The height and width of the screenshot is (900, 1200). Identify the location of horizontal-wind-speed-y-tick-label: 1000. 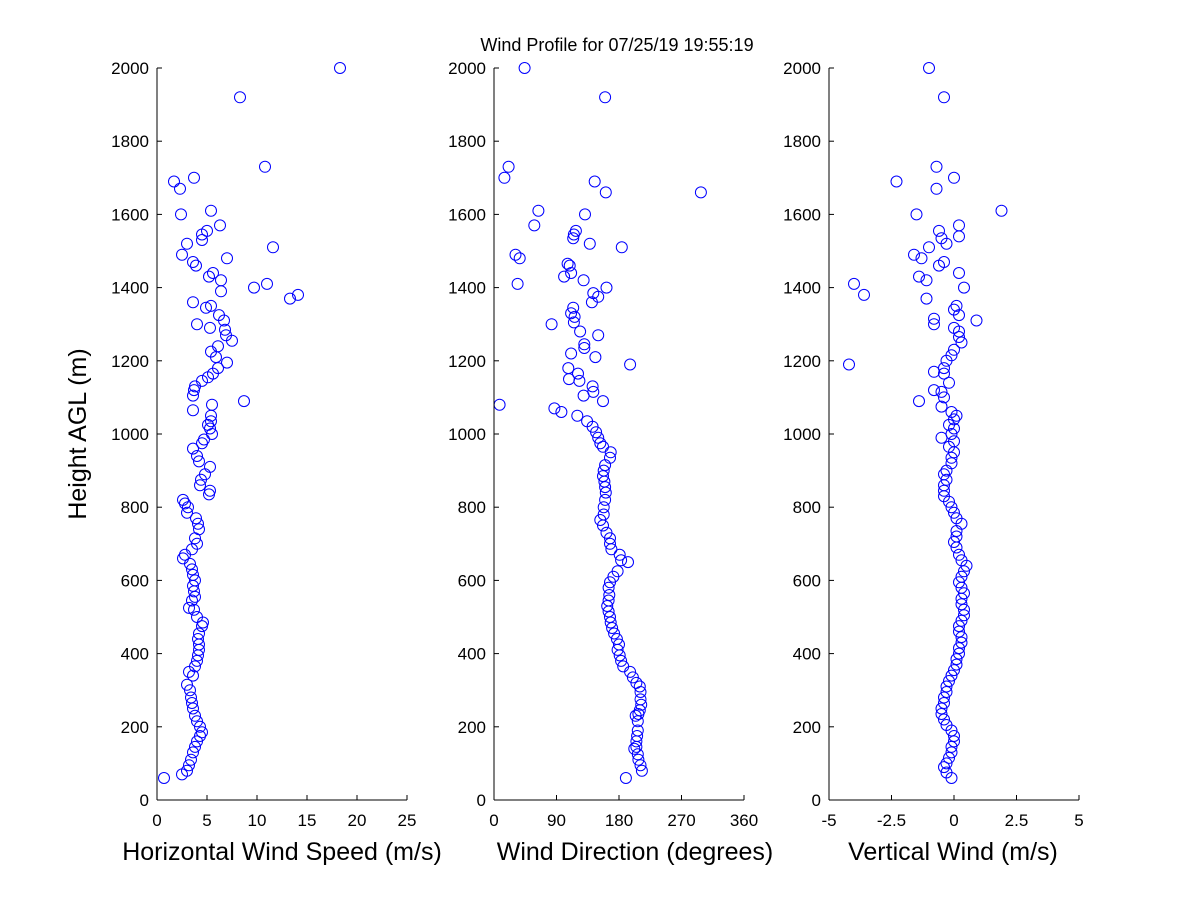
(130, 434).